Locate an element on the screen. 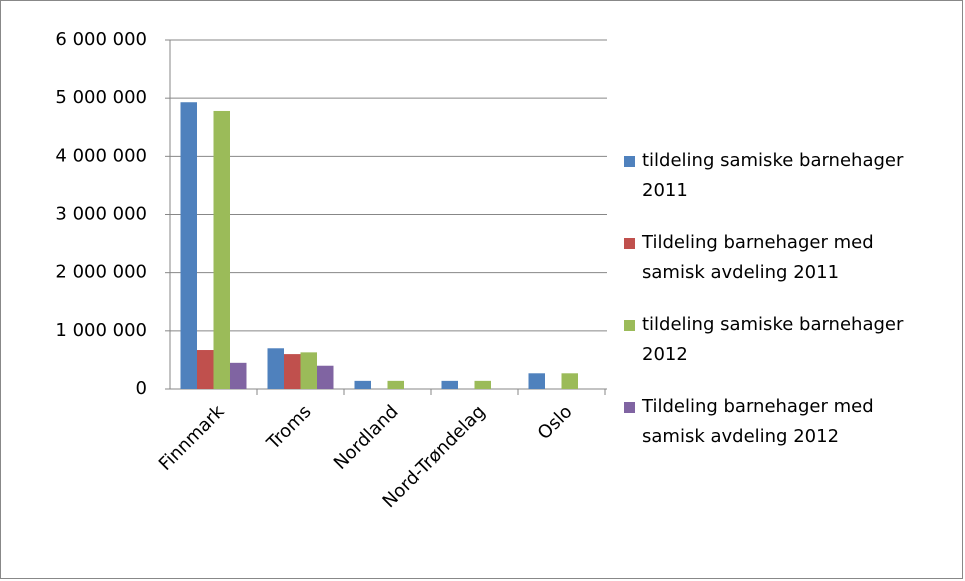 The width and height of the screenshot is (965, 581). y-tick-label: 4 000 000 is located at coordinates (101, 155).